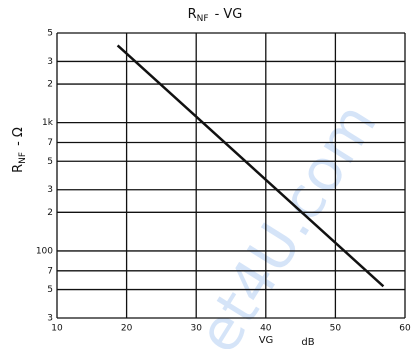  What do you see at coordinates (192, 14) in the screenshot?
I see `title-main: R` at bounding box center [192, 14].